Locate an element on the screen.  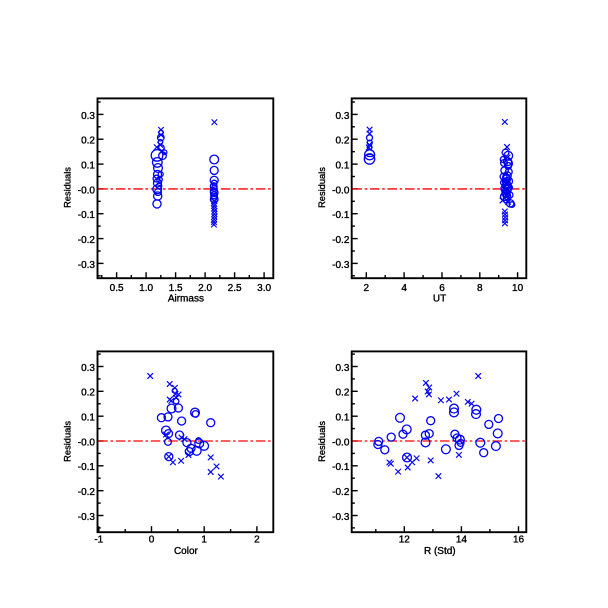
svg-text: 0.5 is located at coordinates (117, 288).